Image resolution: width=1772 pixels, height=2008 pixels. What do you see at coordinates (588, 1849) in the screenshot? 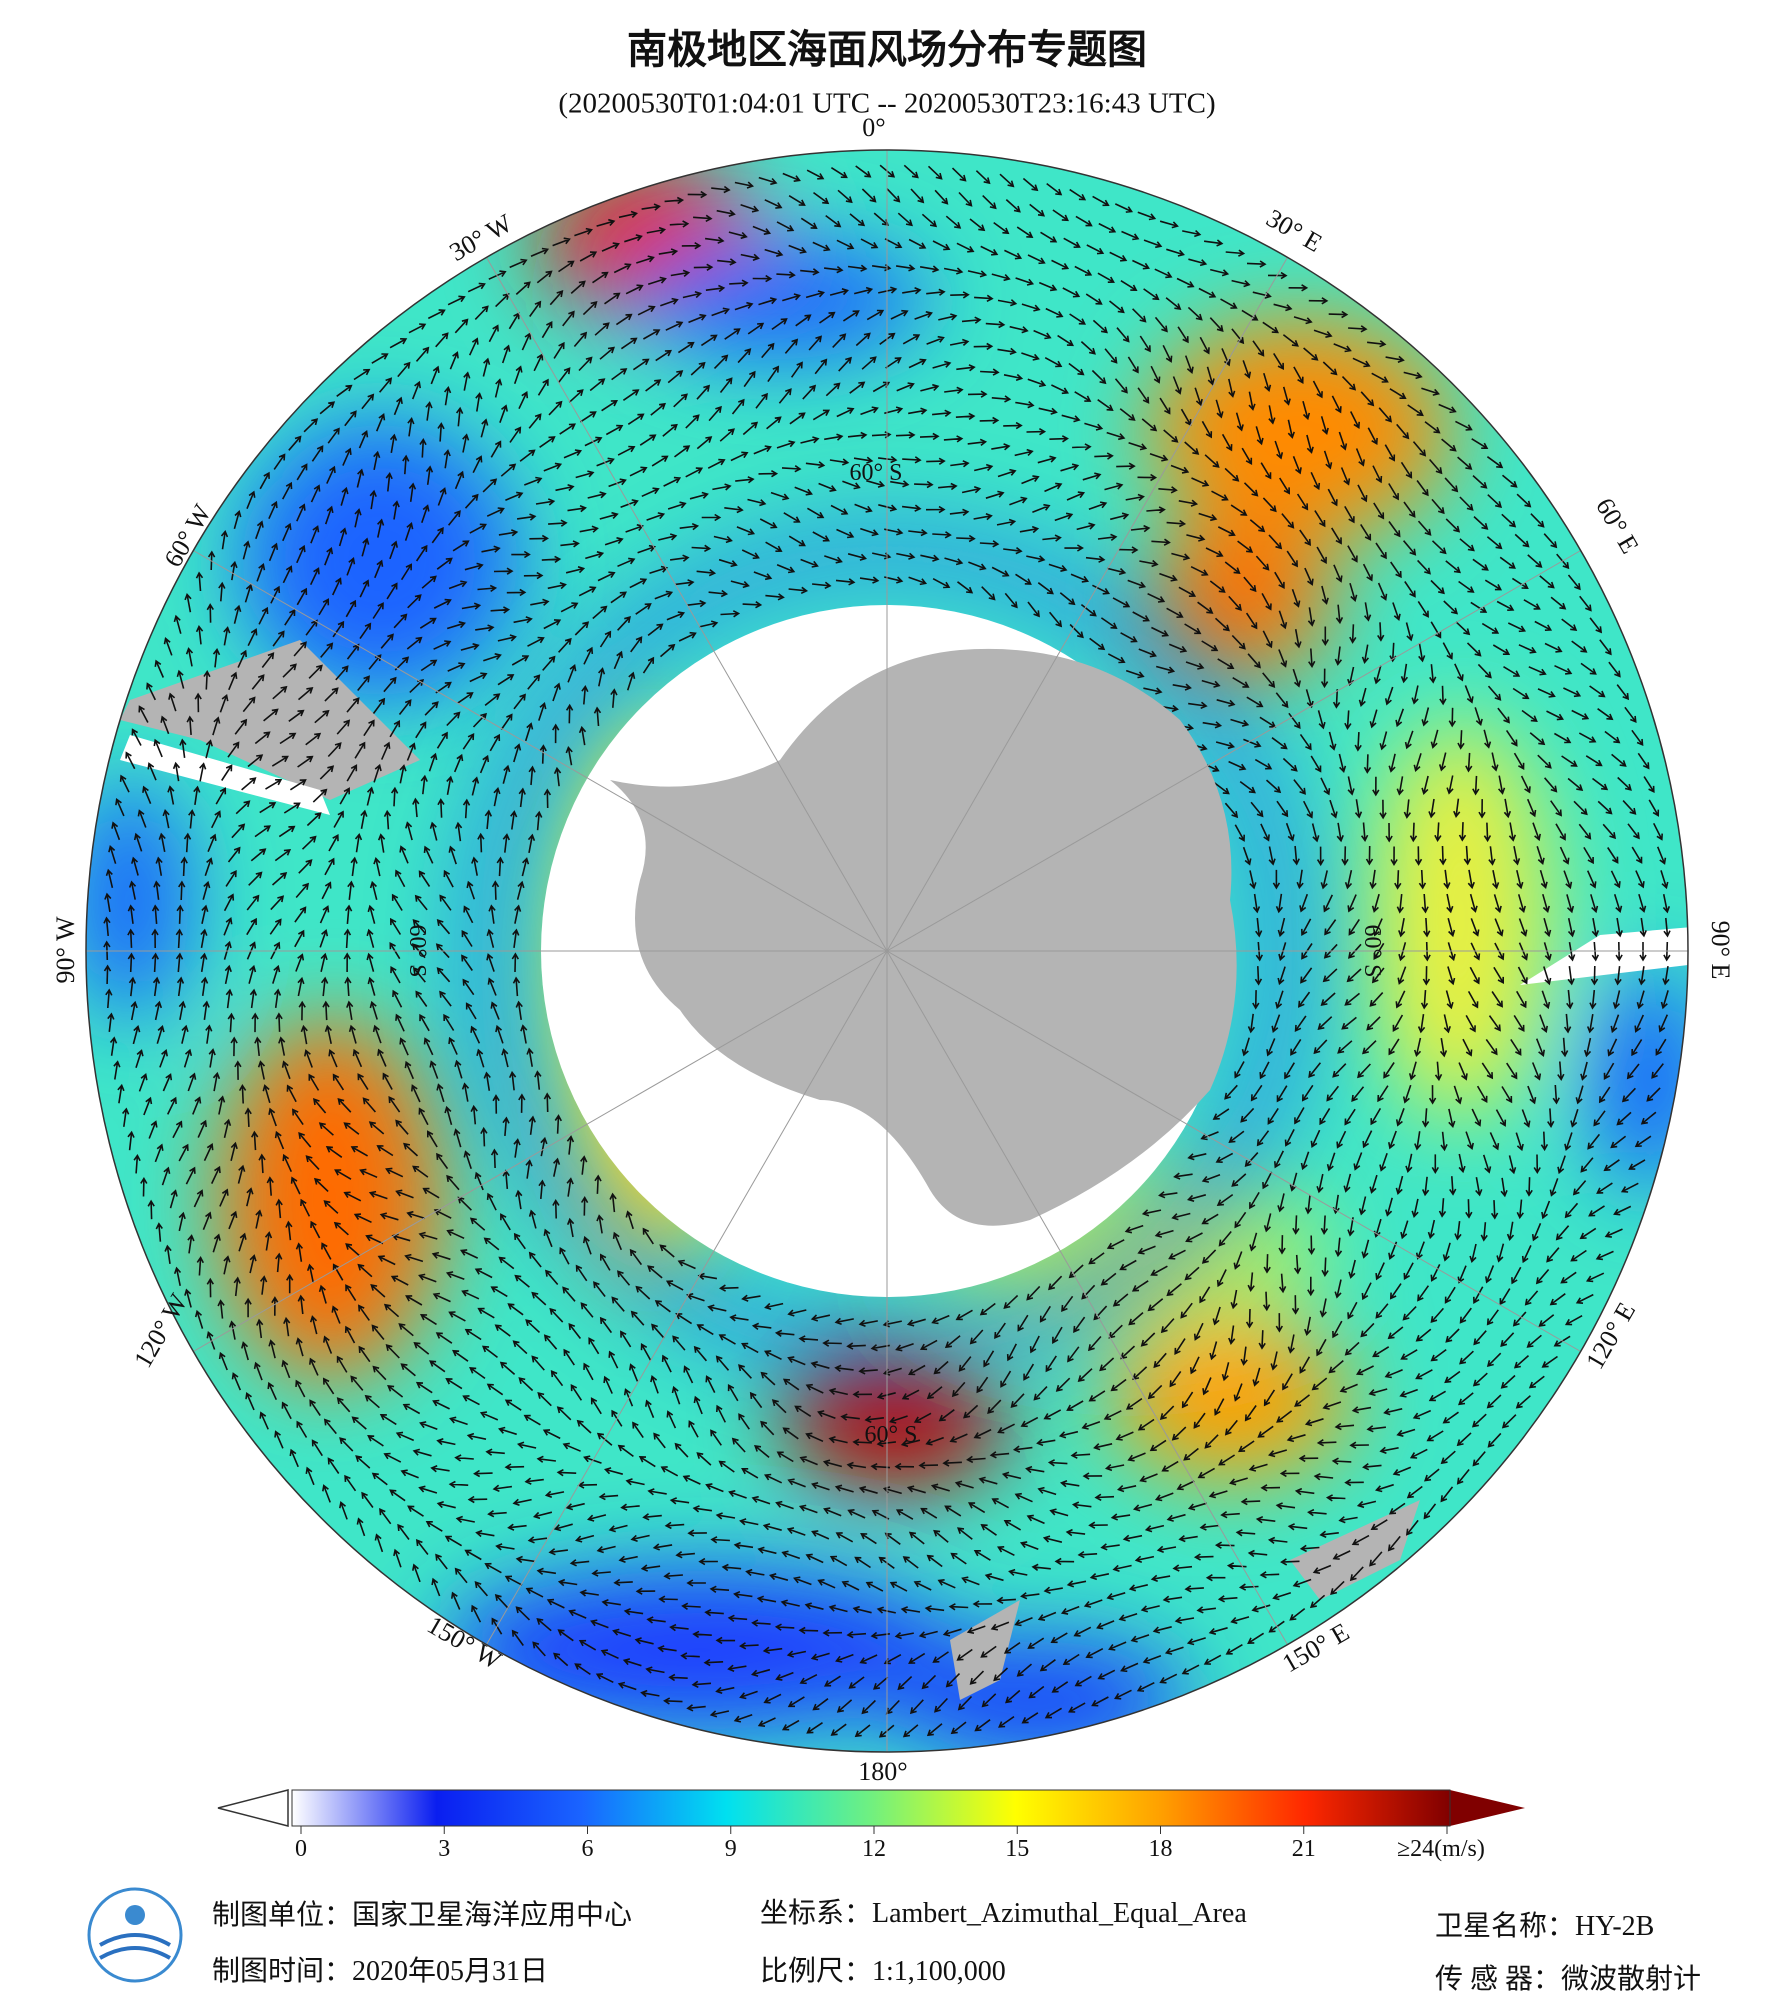
I see `colorbar-tick-label: 6` at bounding box center [588, 1849].